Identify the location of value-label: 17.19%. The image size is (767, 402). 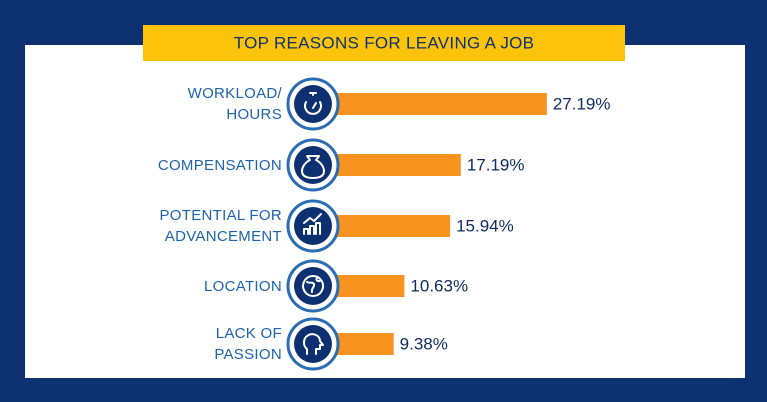
(496, 164).